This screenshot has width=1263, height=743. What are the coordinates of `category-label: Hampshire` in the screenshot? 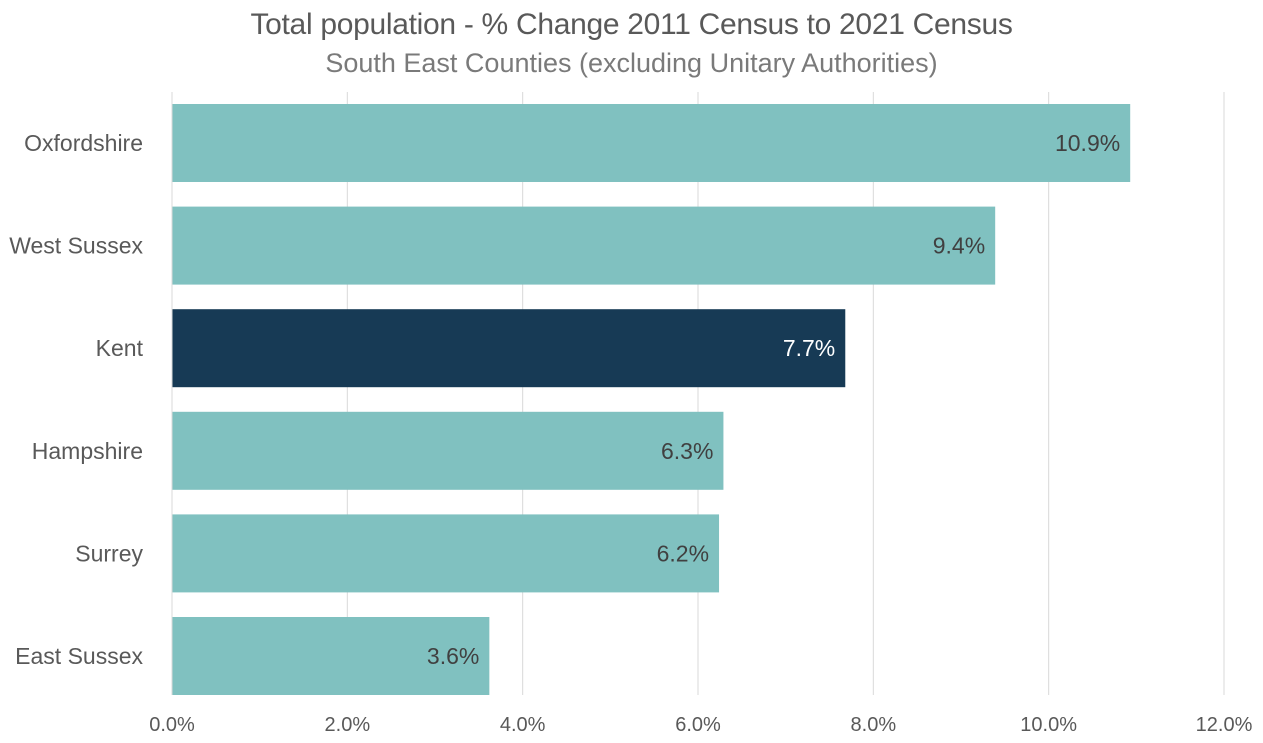 It's located at (87, 451).